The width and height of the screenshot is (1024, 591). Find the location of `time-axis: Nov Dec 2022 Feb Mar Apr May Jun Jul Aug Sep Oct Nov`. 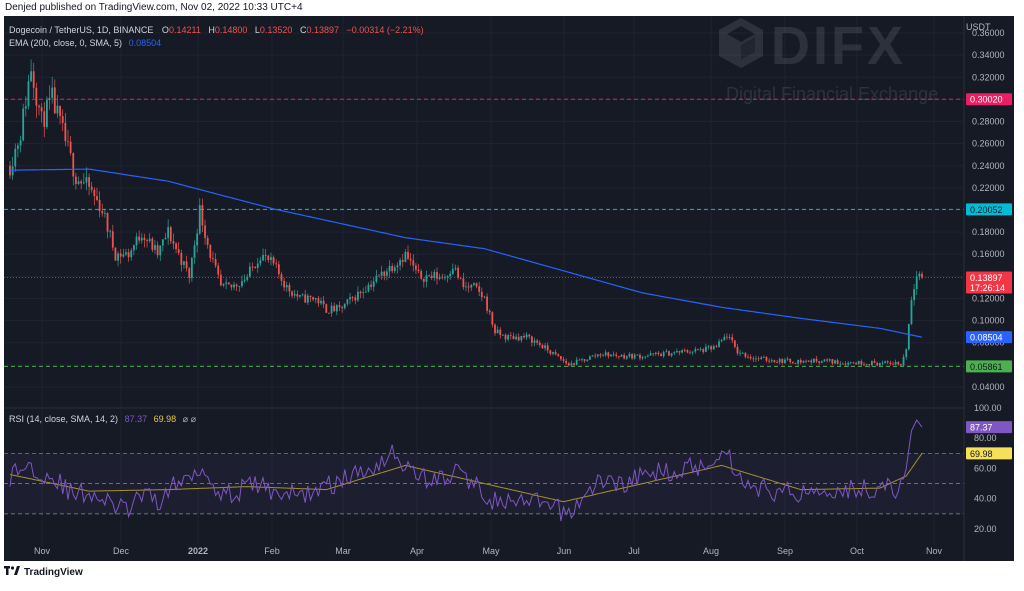

time-axis: Nov Dec 2022 Feb Mar Apr May Jun Jul Aug Sep Oct Nov is located at coordinates (488, 551).